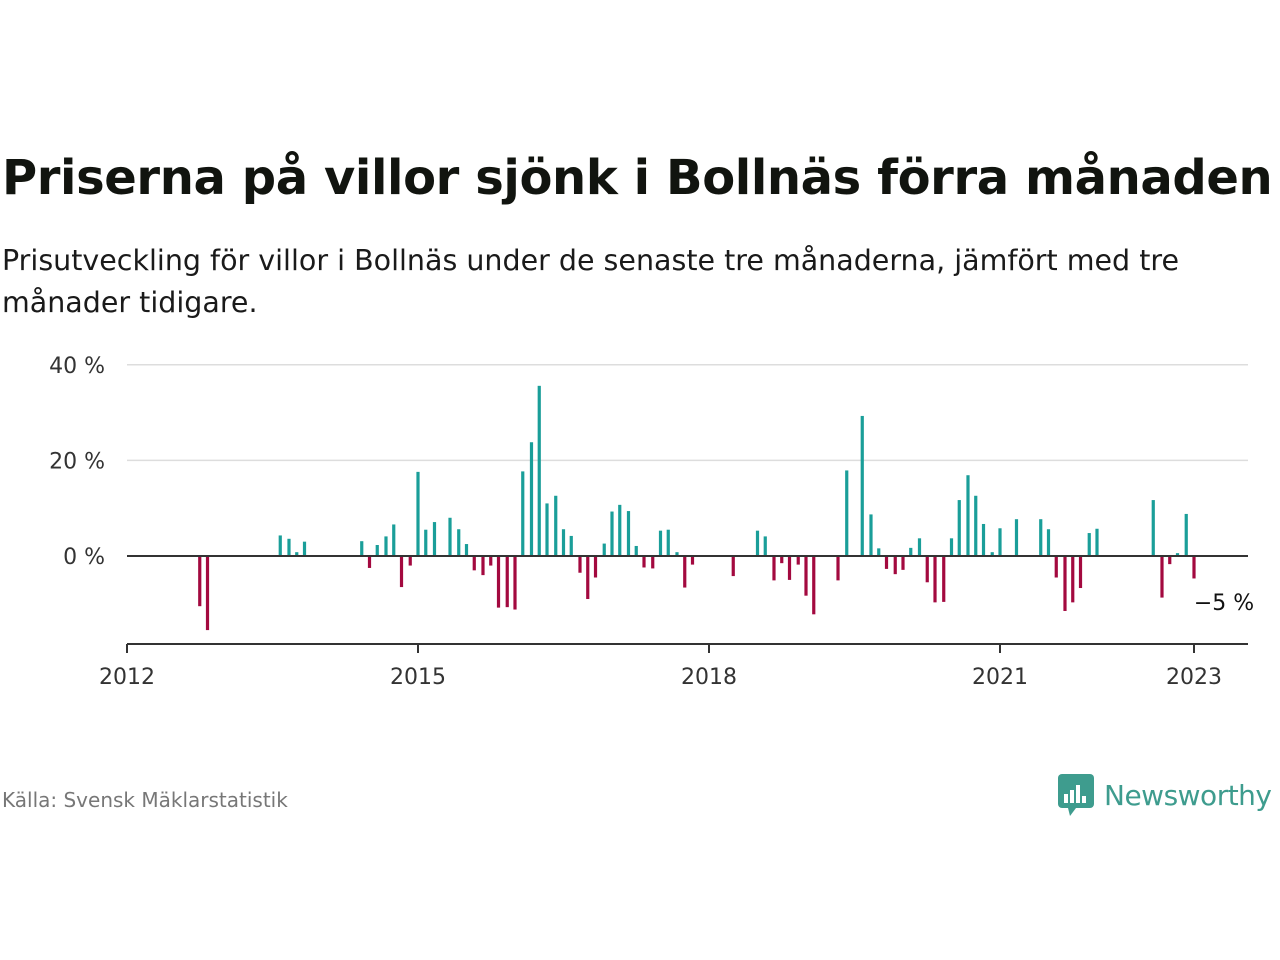 The width and height of the screenshot is (1280, 960). I want to click on last-value-label: −5 %, so click(1224, 603).